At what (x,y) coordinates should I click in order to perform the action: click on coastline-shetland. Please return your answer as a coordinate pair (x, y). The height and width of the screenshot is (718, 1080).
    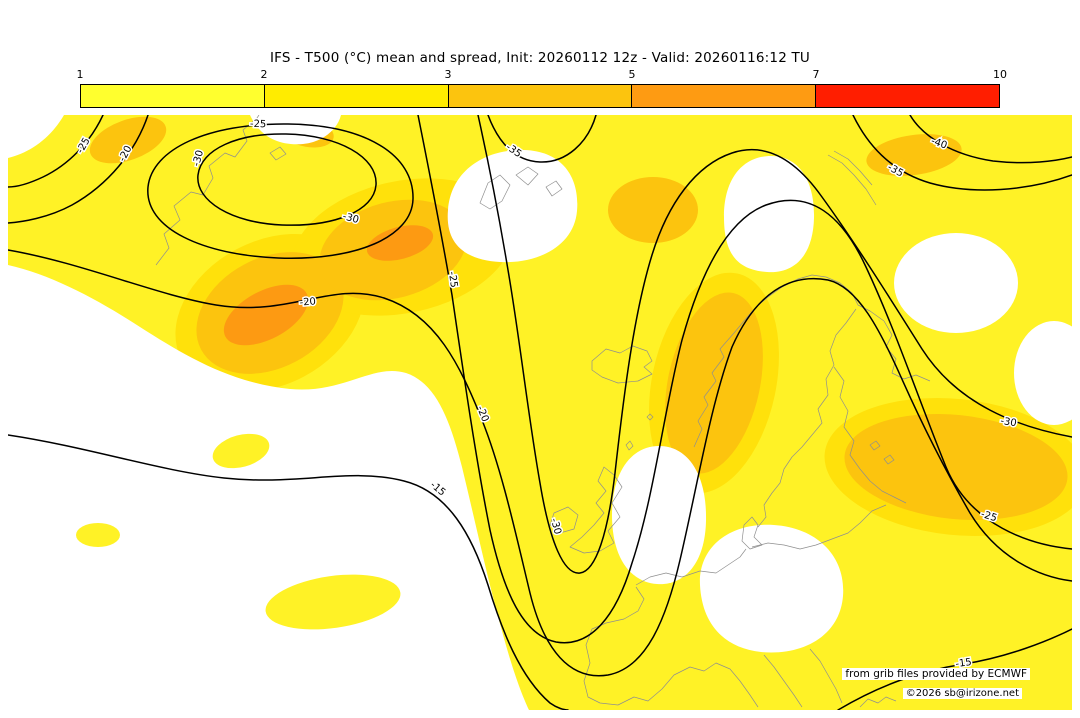
    Looking at the image, I should click on (629, 445).